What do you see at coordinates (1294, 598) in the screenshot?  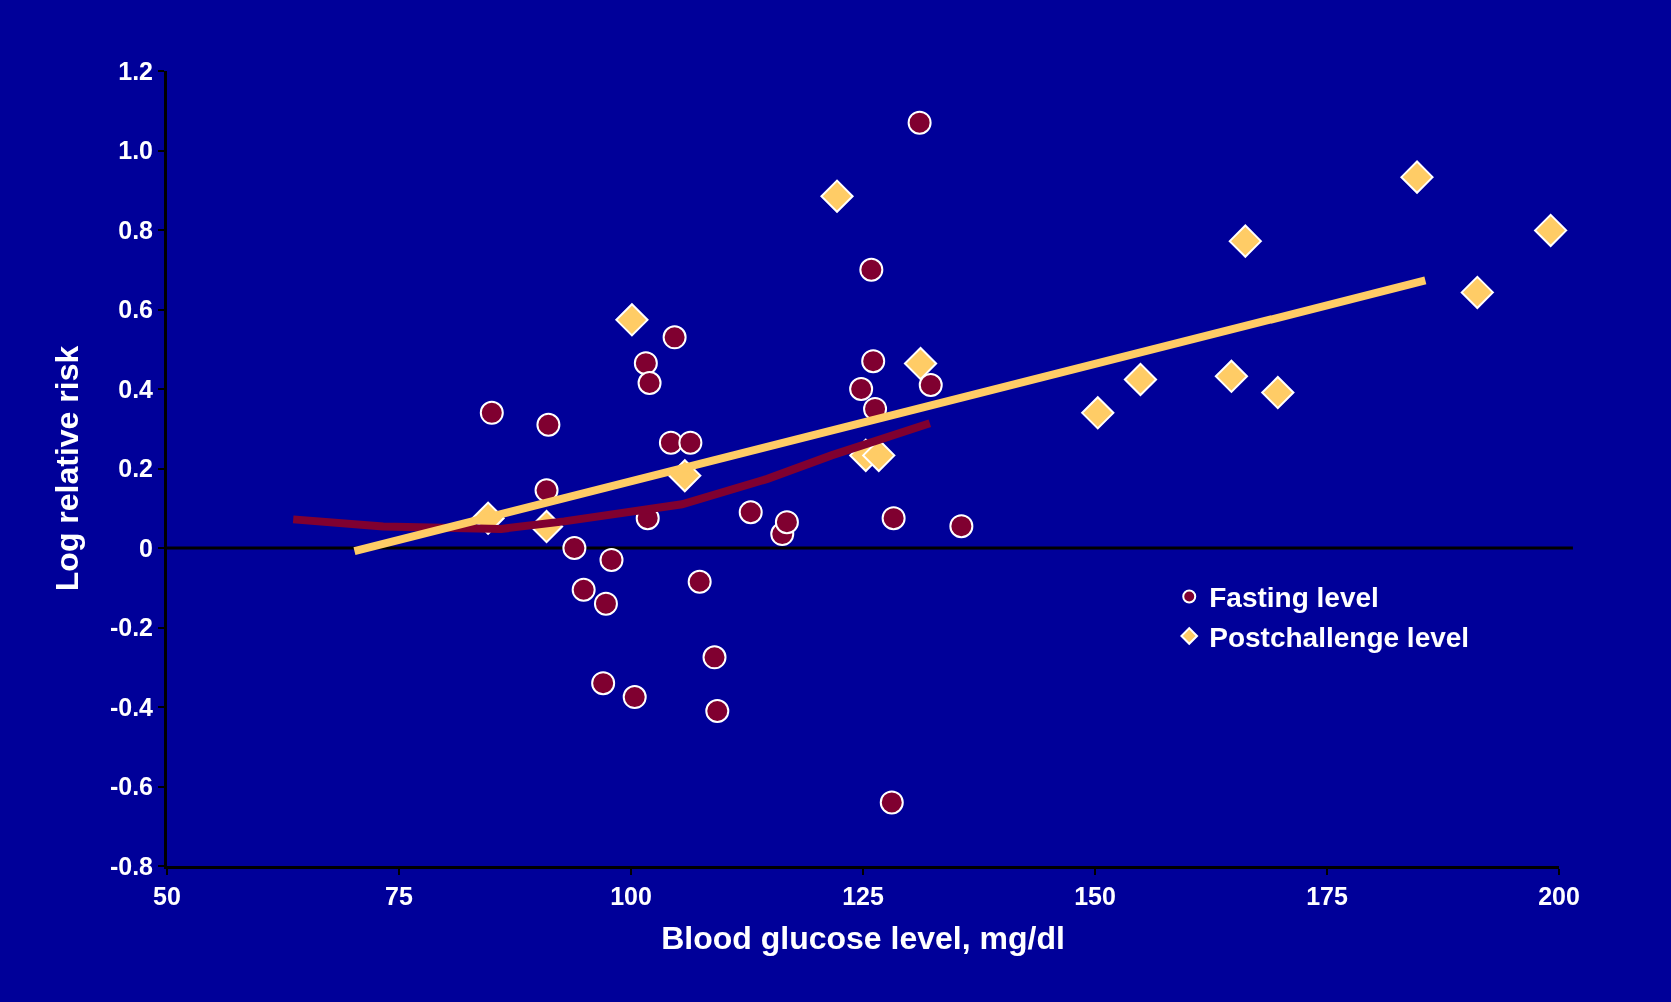 I see `legend-label: Fasting level` at bounding box center [1294, 598].